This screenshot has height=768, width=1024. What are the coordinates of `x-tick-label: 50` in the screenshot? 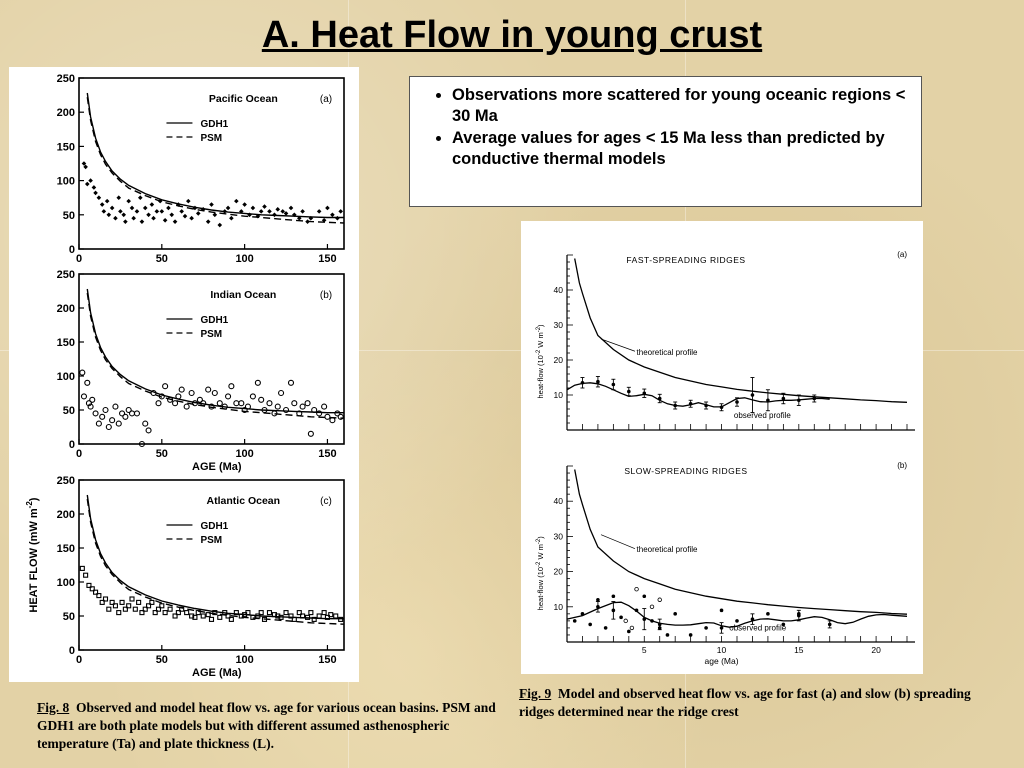 It's located at (162, 660).